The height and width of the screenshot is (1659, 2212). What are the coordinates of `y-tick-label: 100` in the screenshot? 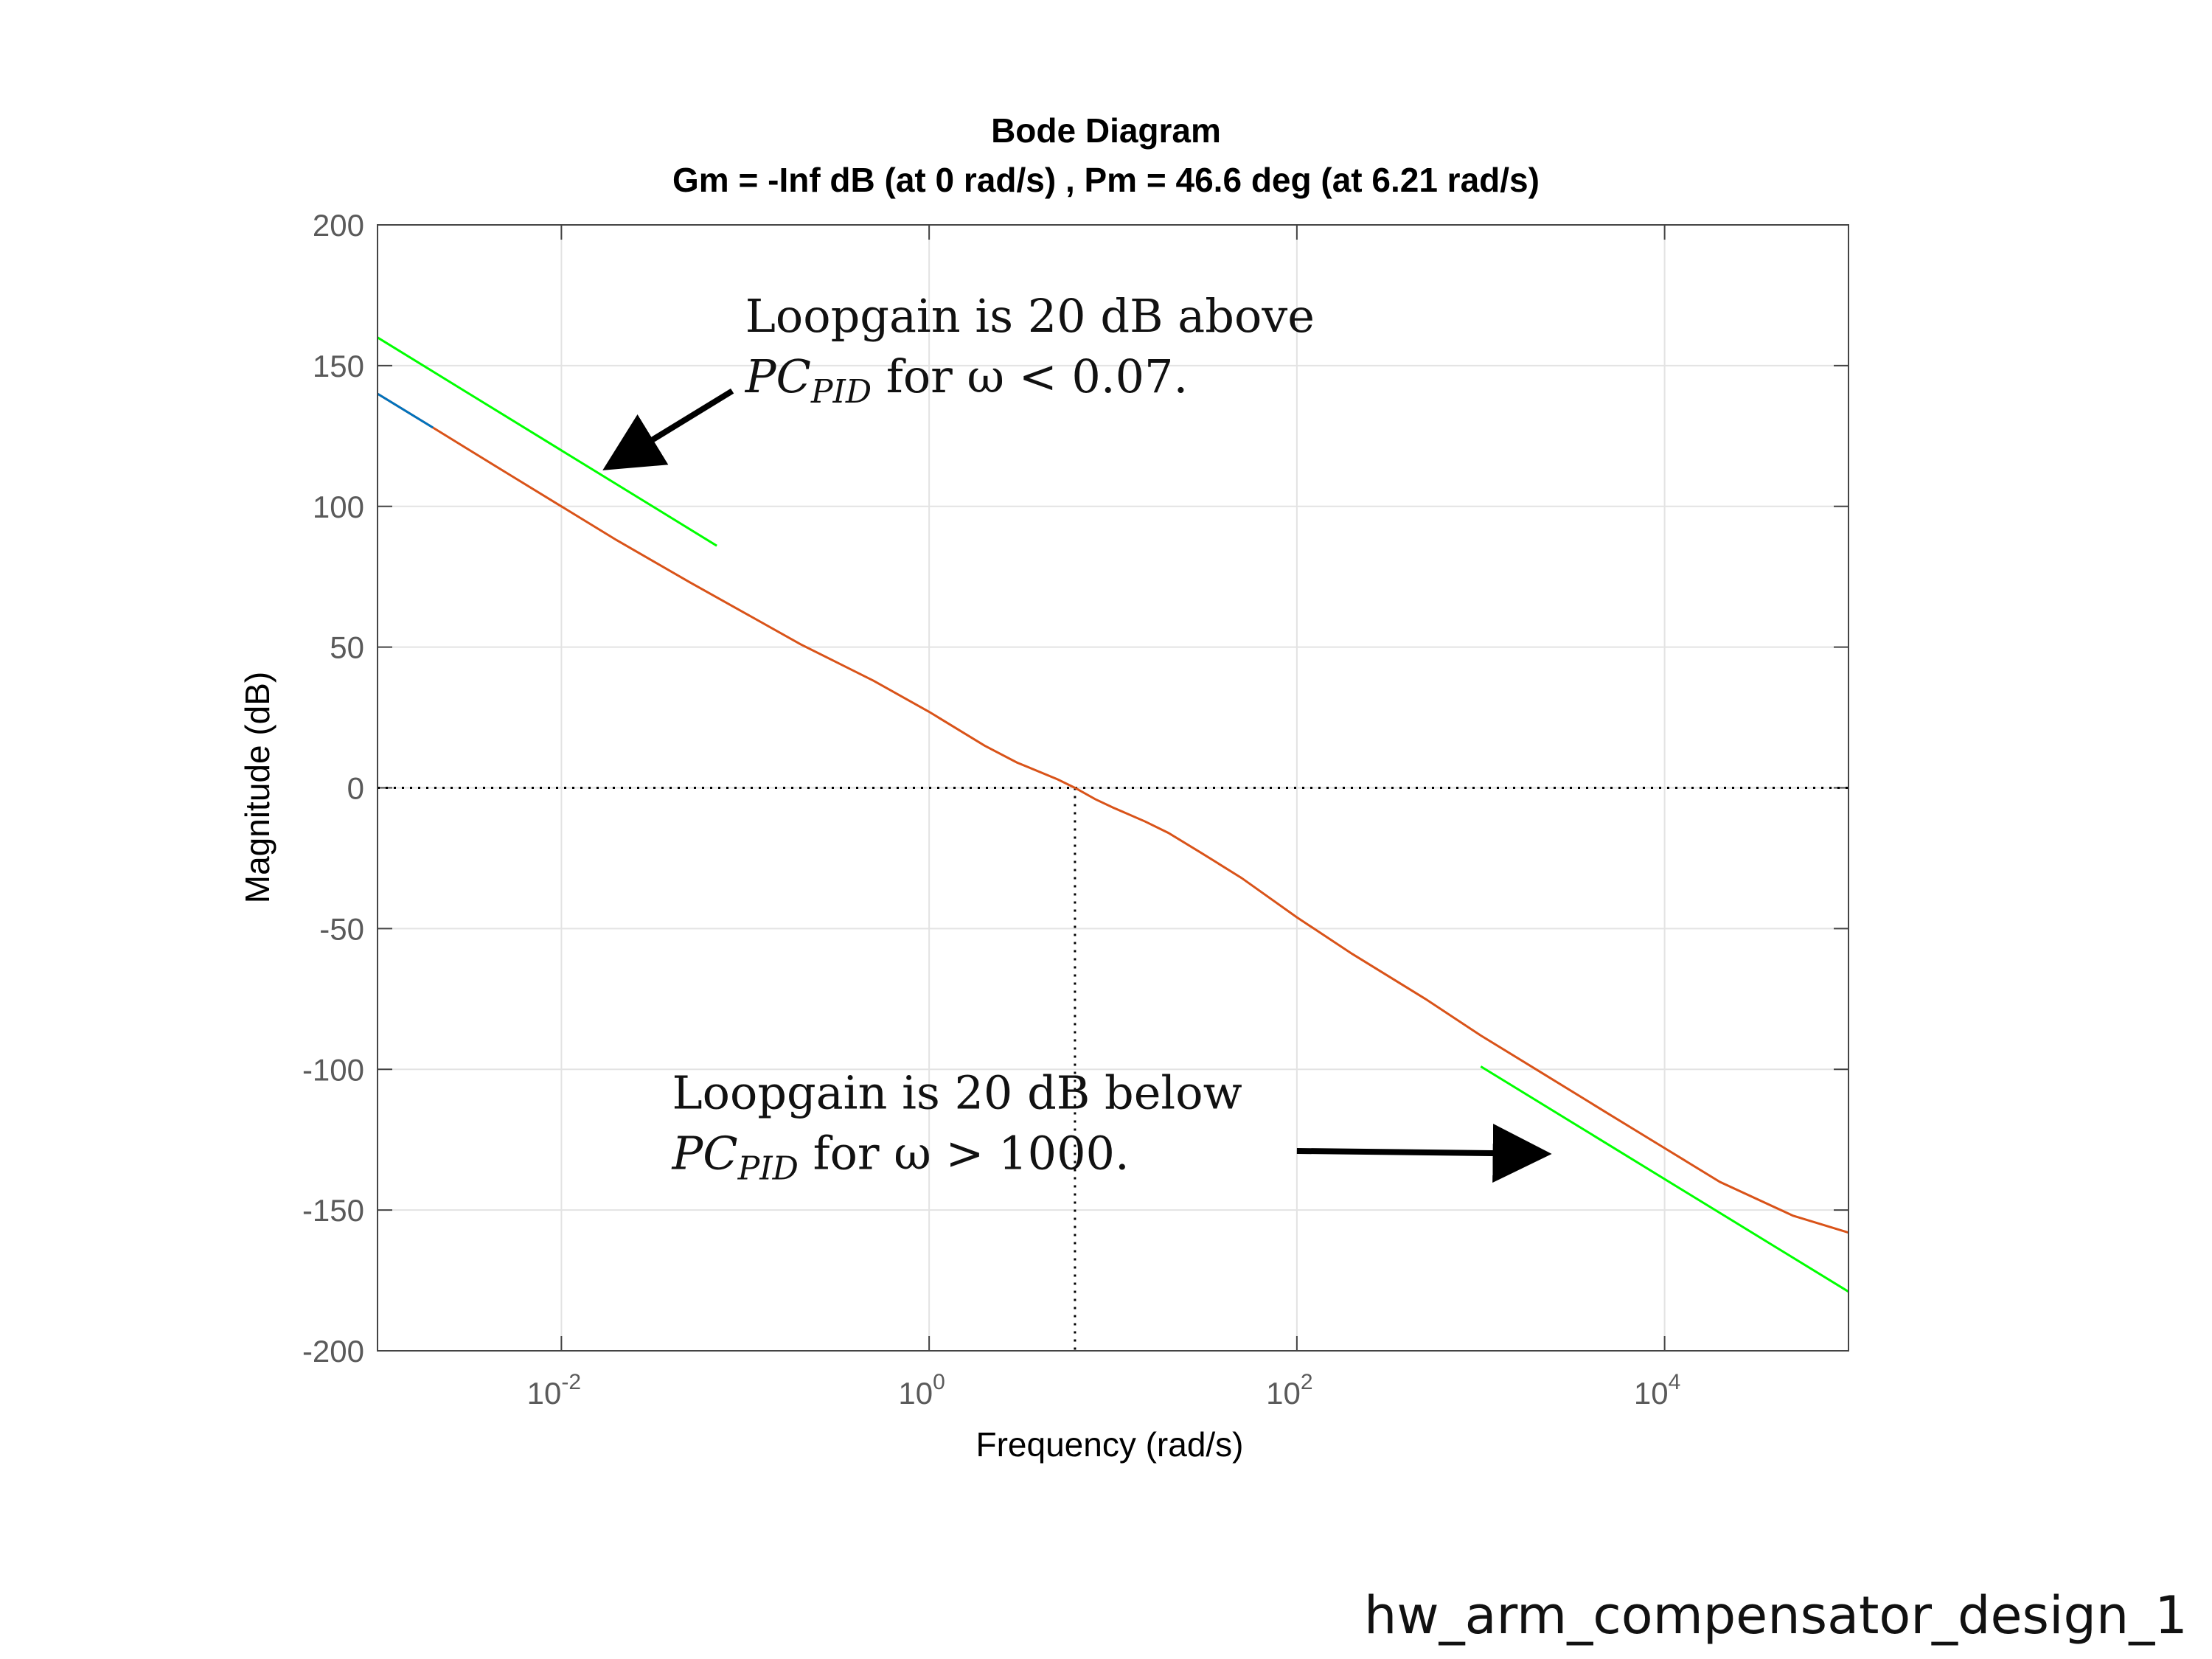 It's located at (338, 507).